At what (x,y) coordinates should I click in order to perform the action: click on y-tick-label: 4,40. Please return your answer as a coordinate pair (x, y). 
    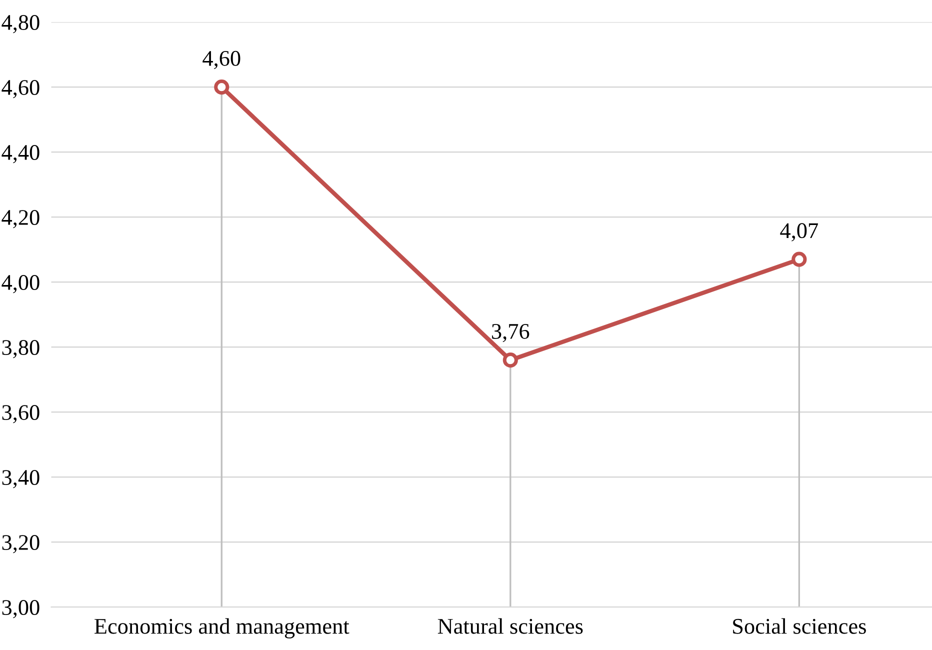
    Looking at the image, I should click on (21, 154).